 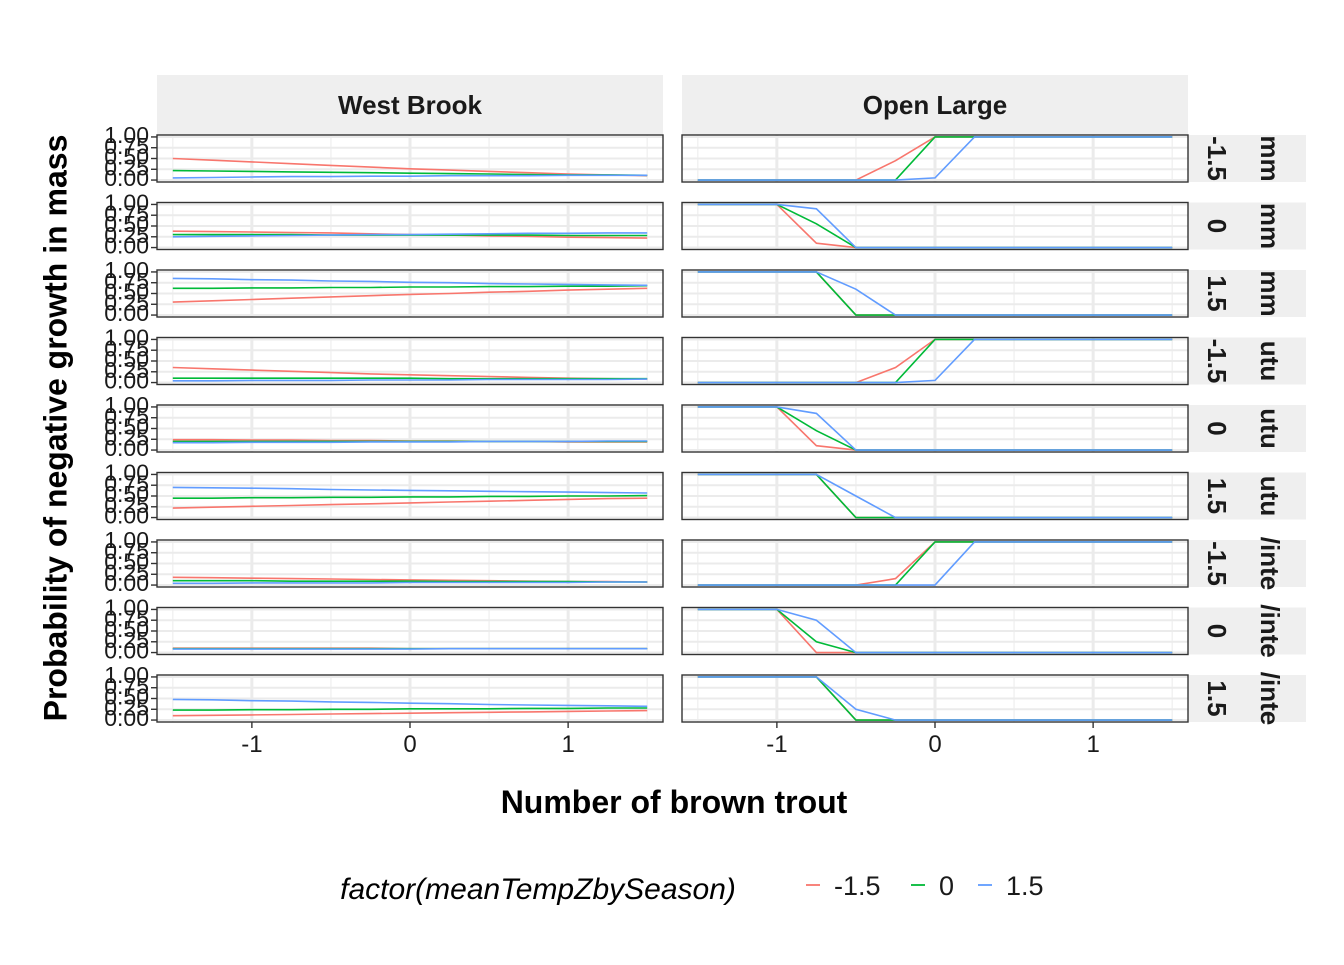 What do you see at coordinates (932, 886) in the screenshot?
I see `legend-entry: 0` at bounding box center [932, 886].